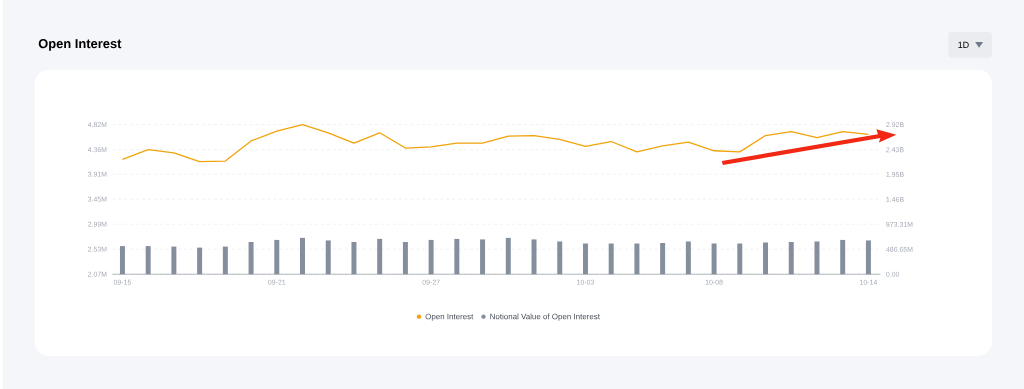 Image resolution: width=1024 pixels, height=389 pixels. Describe the element at coordinates (80, 45) in the screenshot. I see `chart-title: Open Interest` at that location.